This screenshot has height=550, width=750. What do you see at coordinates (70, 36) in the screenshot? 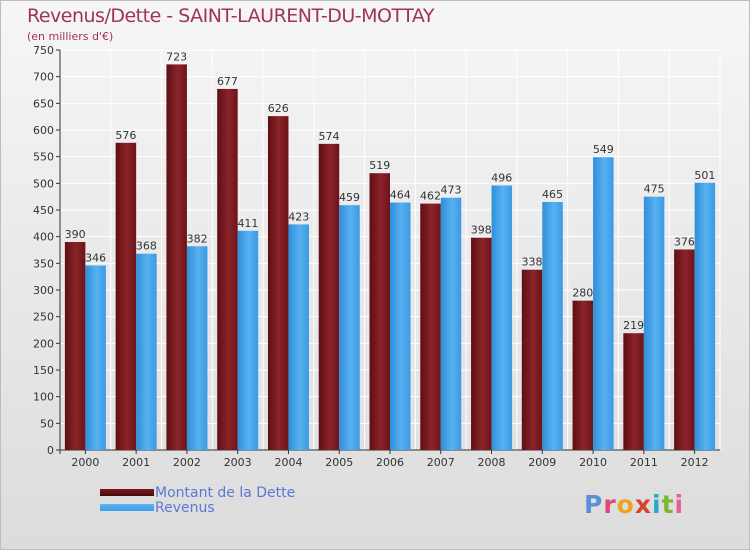
I see `chart-subtitle: (en milliers d'€)` at bounding box center [70, 36].